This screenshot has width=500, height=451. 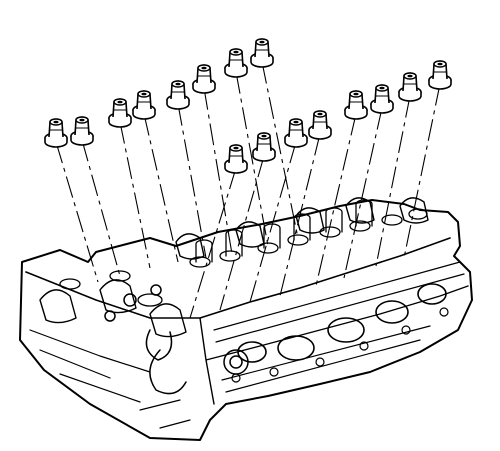 What do you see at coordinates (176, 339) in the screenshot?
I see `front-end-detail` at bounding box center [176, 339].